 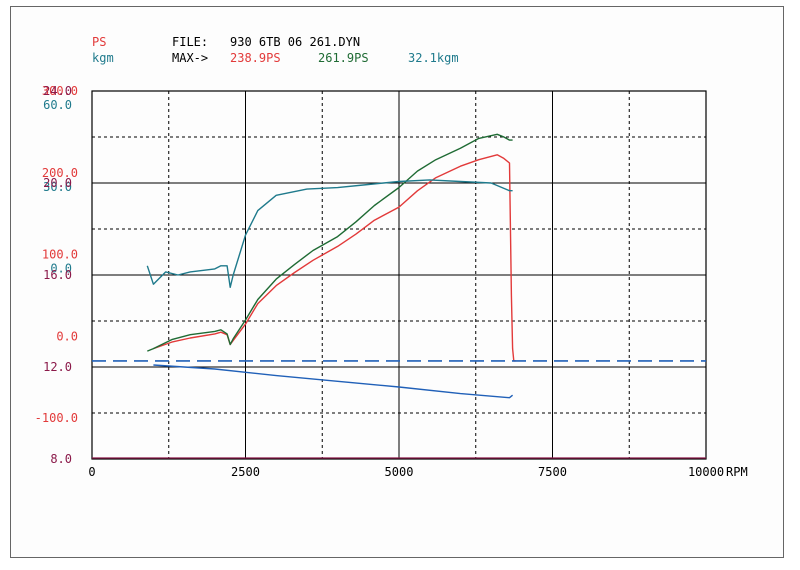 I want to click on third-axis-tick-label: 16.0, so click(x=57, y=275).